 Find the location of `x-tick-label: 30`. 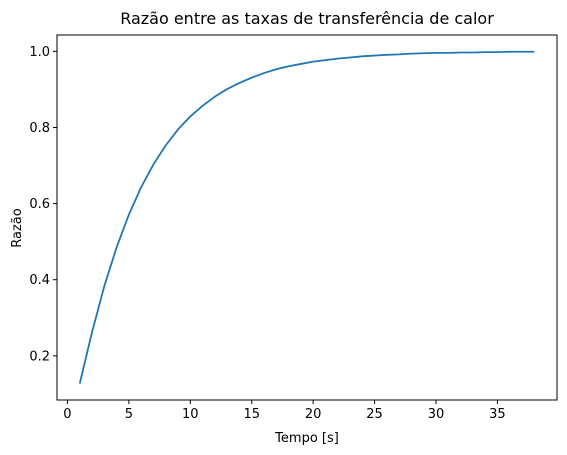

x-tick-label: 30 is located at coordinates (436, 414).